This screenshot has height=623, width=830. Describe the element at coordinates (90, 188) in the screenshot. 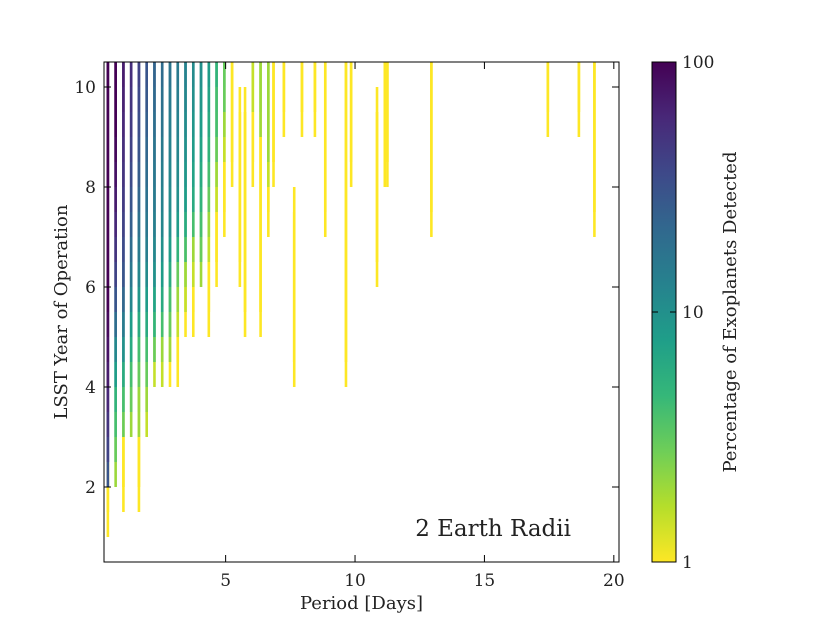

I see `y-tick-label: 8` at that location.